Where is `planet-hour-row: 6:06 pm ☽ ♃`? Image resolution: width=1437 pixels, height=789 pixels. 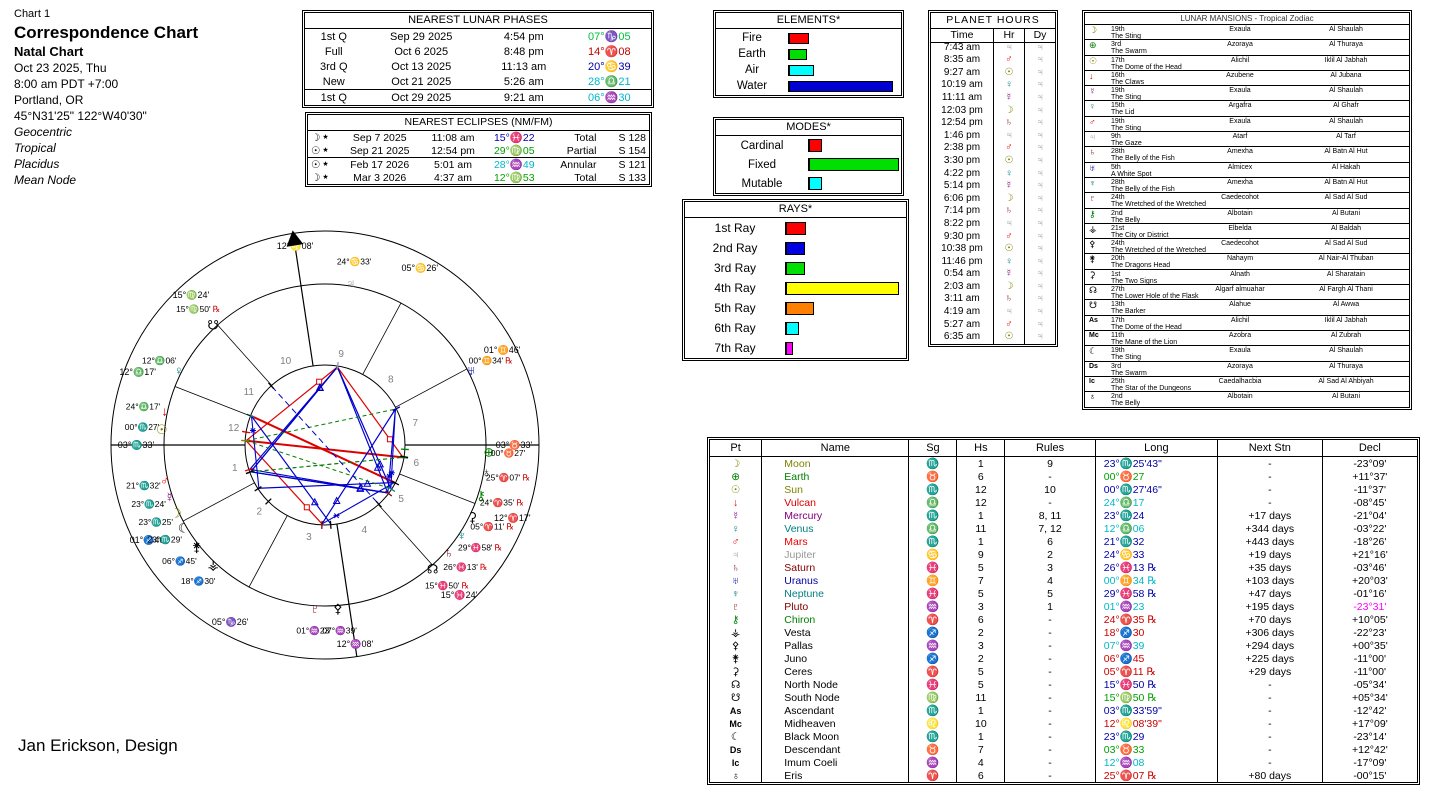
planet-hour-row: 6:06 pm ☽ ♃ is located at coordinates (993, 199).